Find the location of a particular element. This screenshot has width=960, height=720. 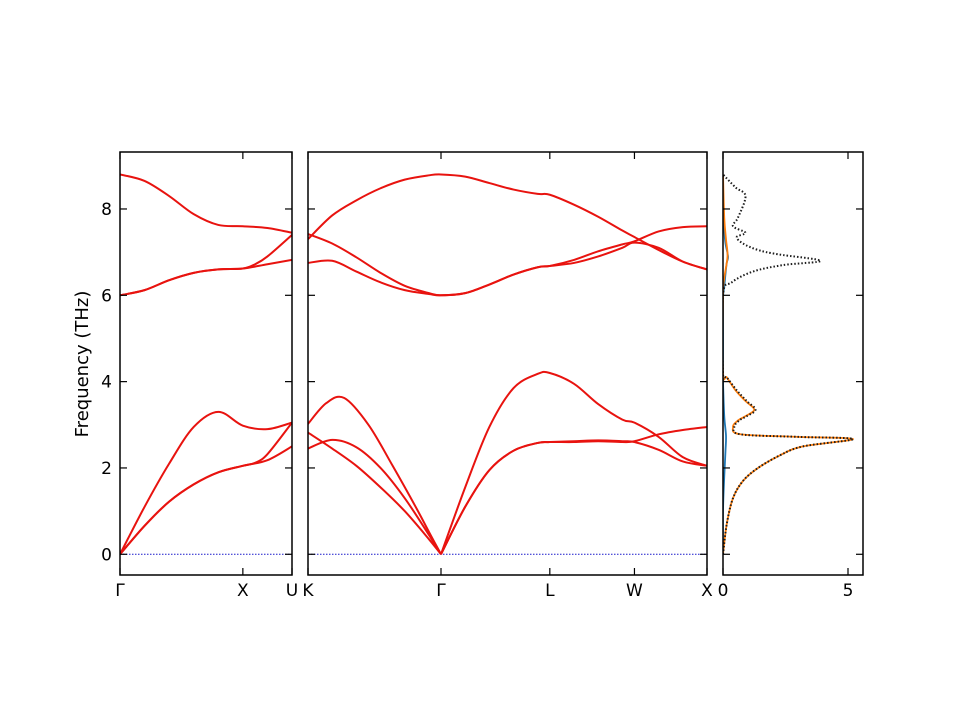

y-axis-label: Frequency (THz) is located at coordinates (82, 364).